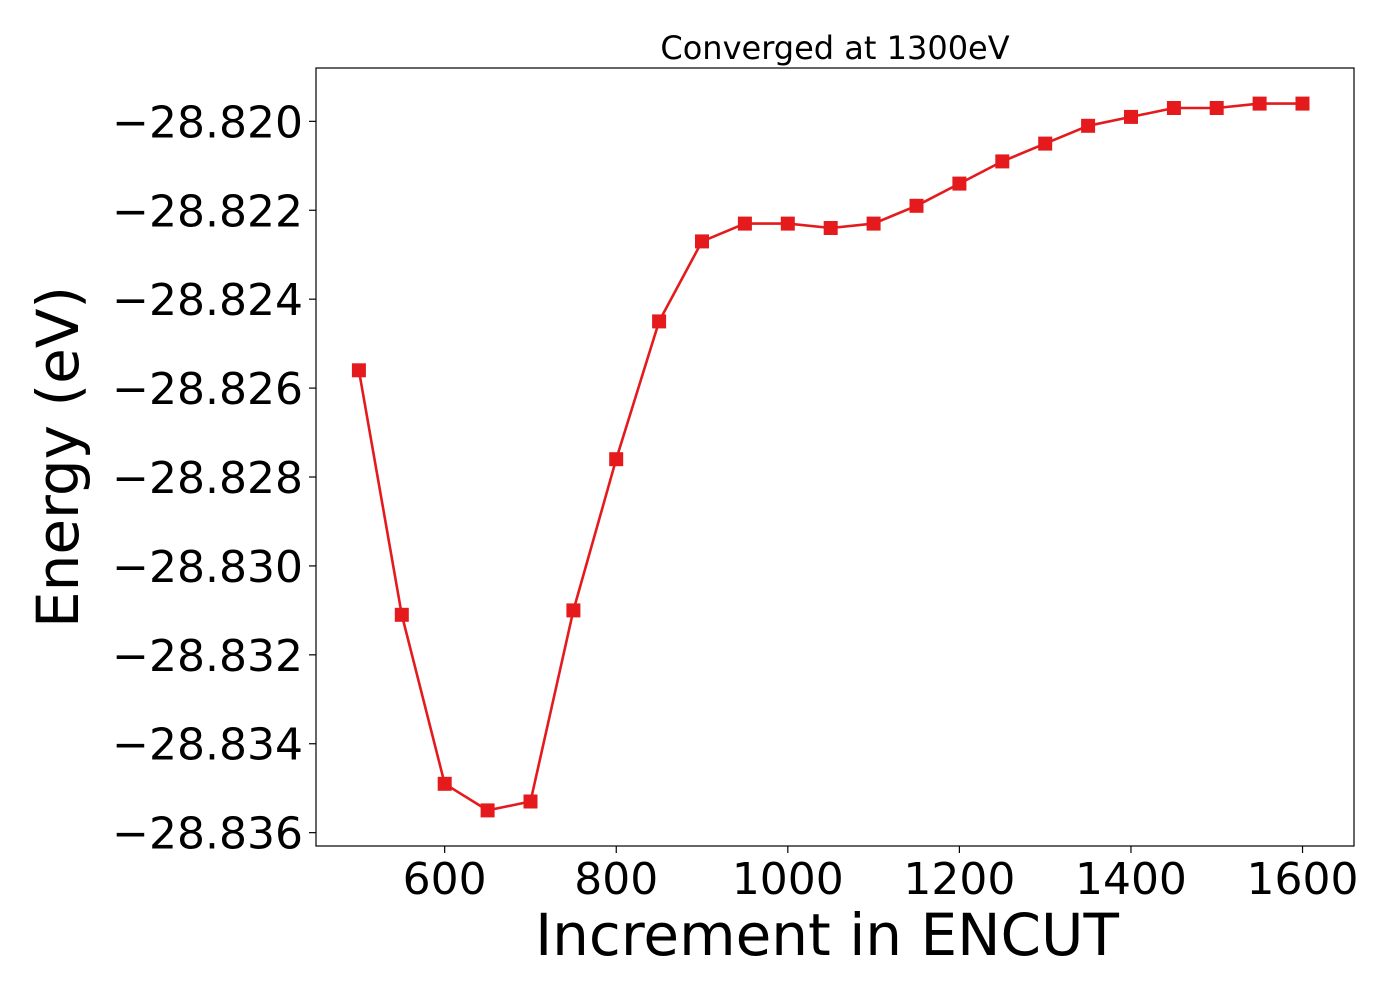  I want to click on x-axis-ticks: 600 800 1000 1200 1400 1600, so click(881, 875).